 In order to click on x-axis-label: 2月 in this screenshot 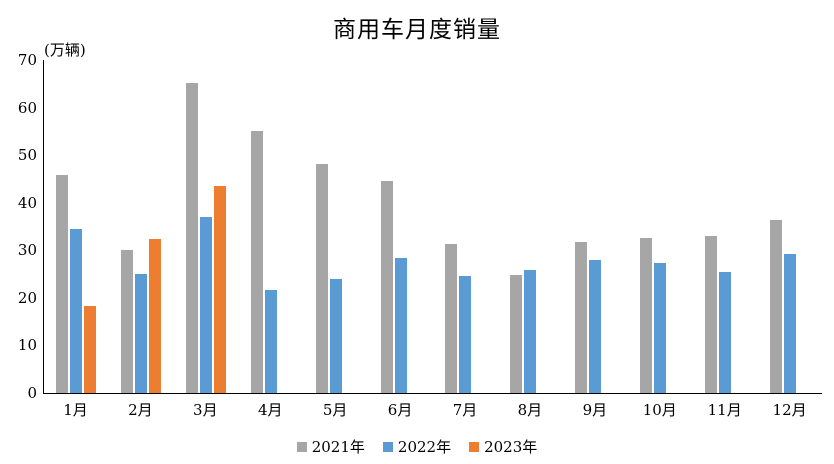, I will do `click(140, 410)`.